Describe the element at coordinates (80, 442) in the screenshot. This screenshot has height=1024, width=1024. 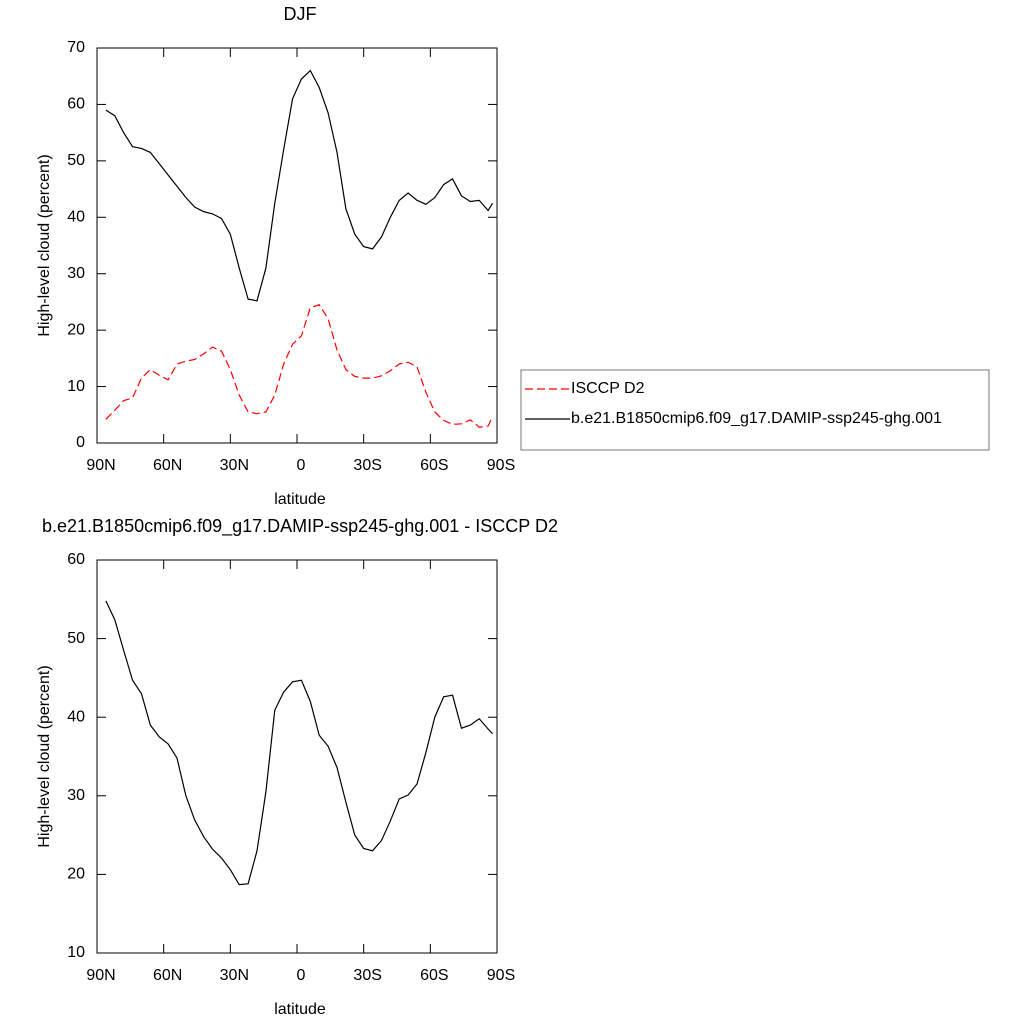
I see `y-tick-label: 0` at that location.